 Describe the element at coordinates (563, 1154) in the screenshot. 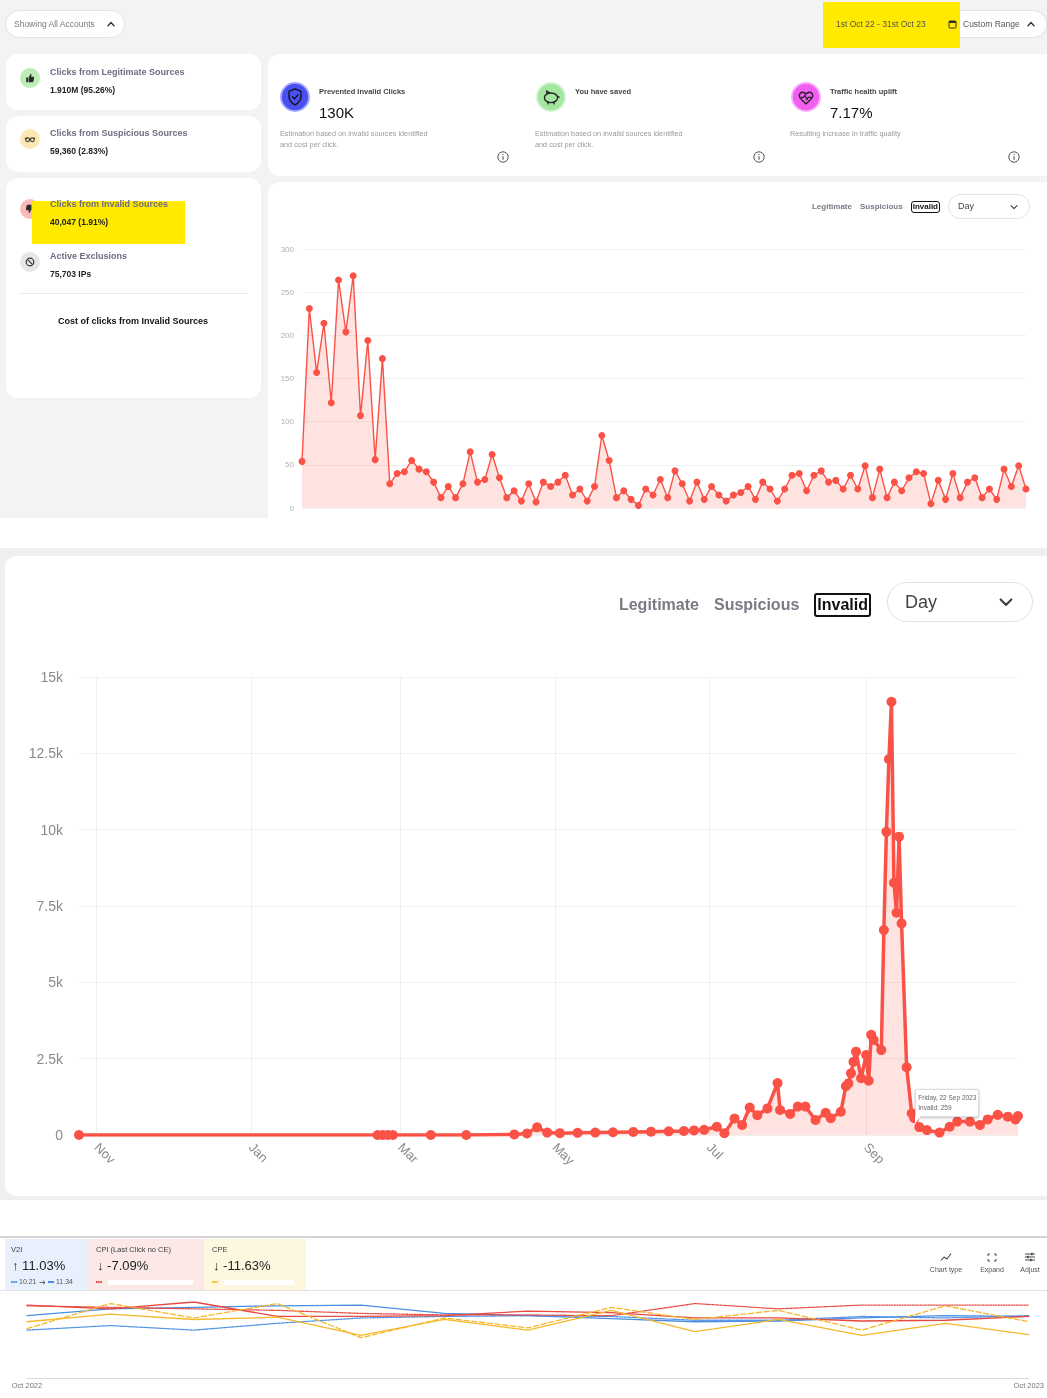

I see `x-tick-label: May` at that location.